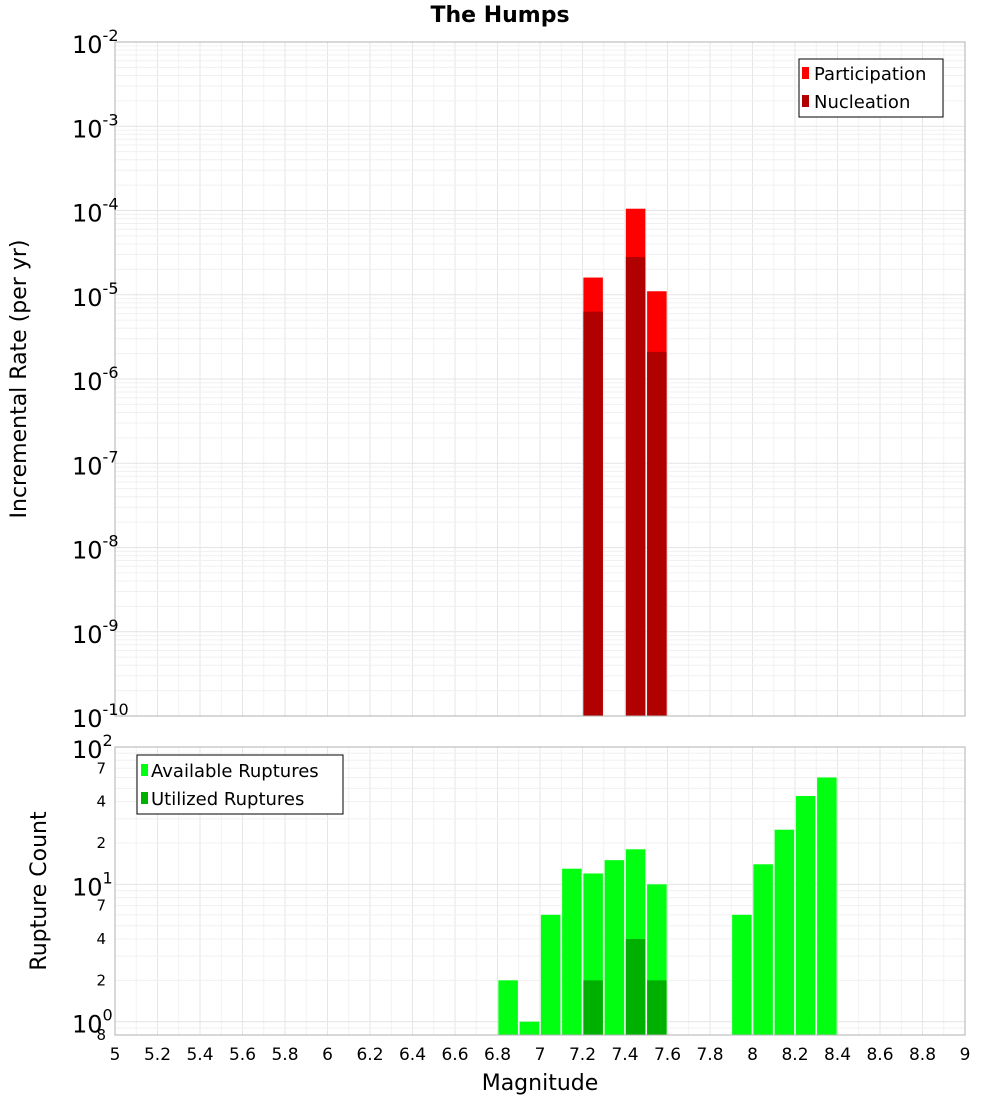  Describe the element at coordinates (111, 35) in the screenshot. I see `y-tick-exponent: -2` at that location.